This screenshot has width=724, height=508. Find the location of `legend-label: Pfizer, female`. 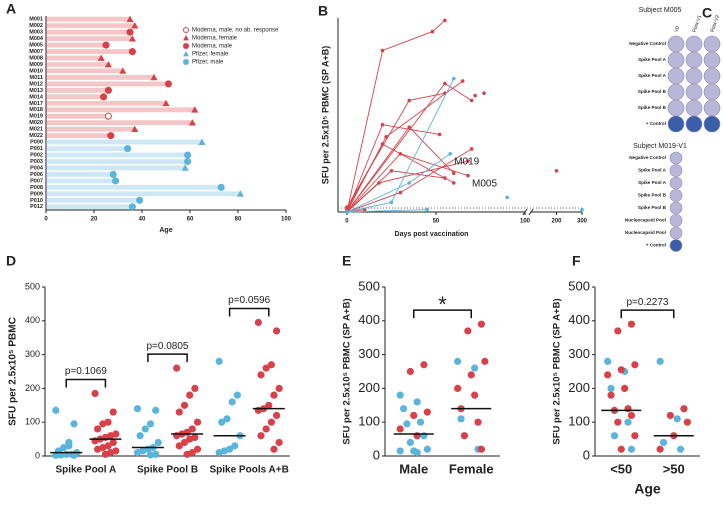

legend-label: Pfizer, female is located at coordinates (210, 55).